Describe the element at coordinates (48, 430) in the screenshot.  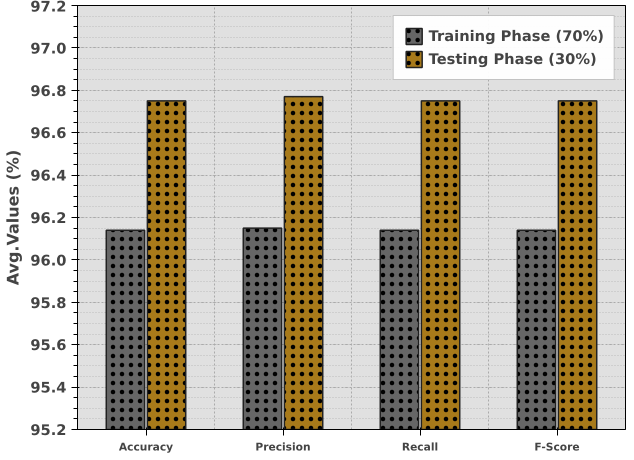
I see `y-tick-label: 95.2` at that location.